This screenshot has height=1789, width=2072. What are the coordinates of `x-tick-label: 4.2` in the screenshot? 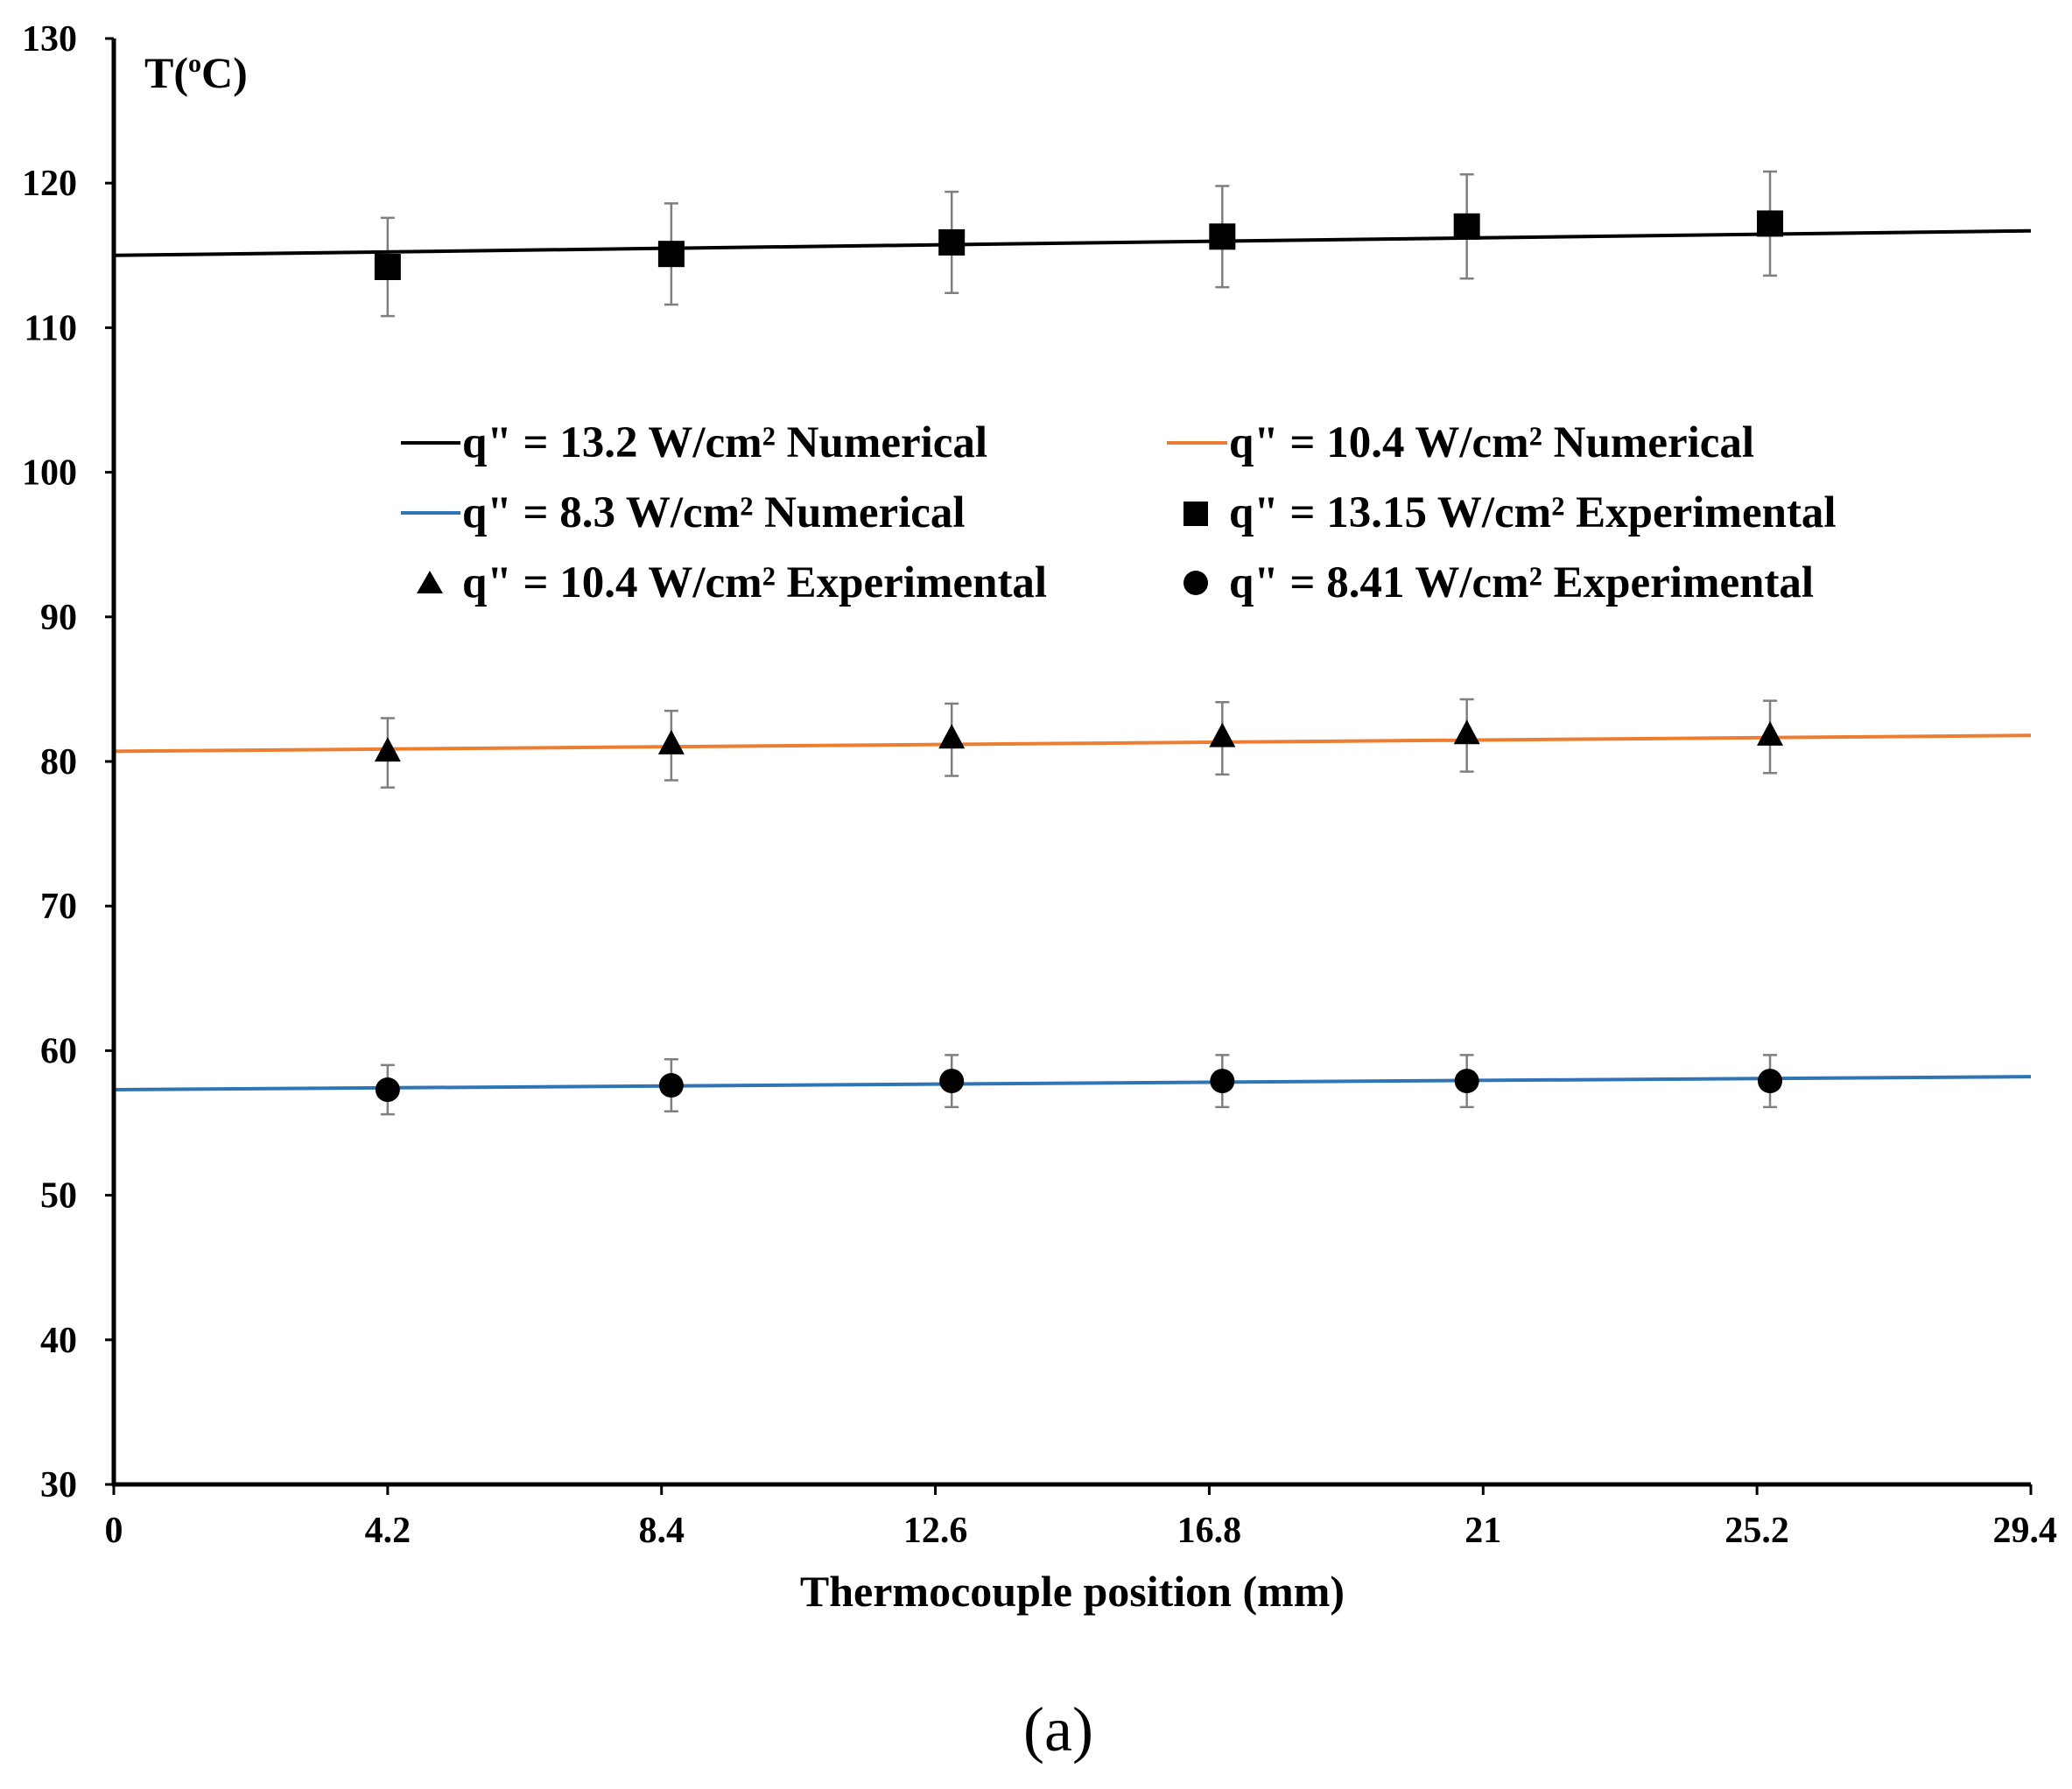 It's located at (388, 1531).